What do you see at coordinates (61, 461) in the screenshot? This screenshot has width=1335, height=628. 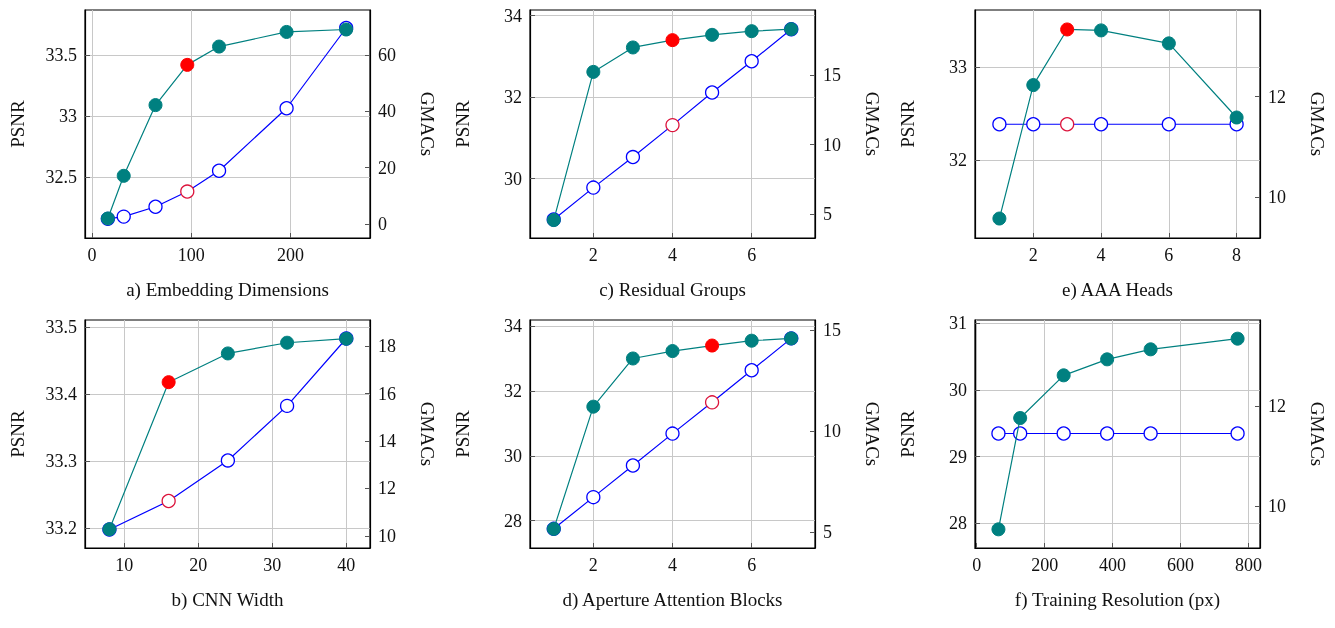 I see `y-tick-label: 33.3` at bounding box center [61, 461].